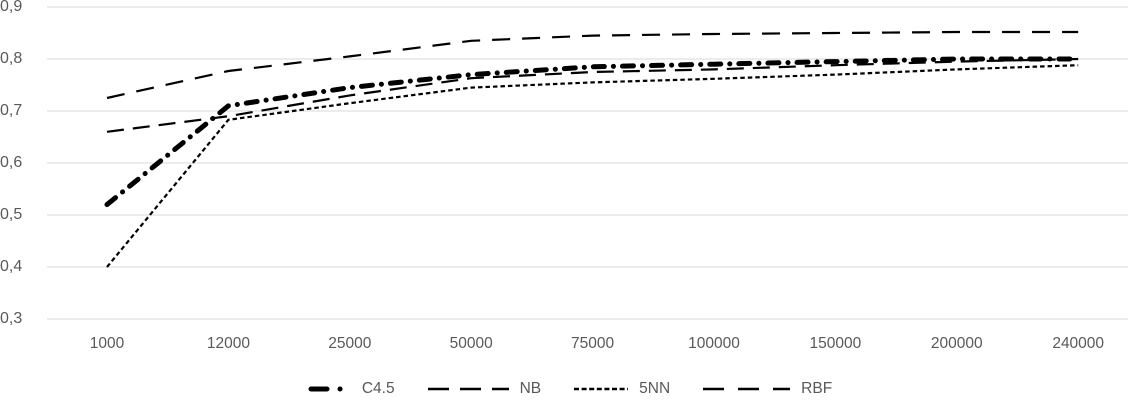 This screenshot has height=402, width=1140. I want to click on legend-line-sample-5nn-icon, so click(601, 389).